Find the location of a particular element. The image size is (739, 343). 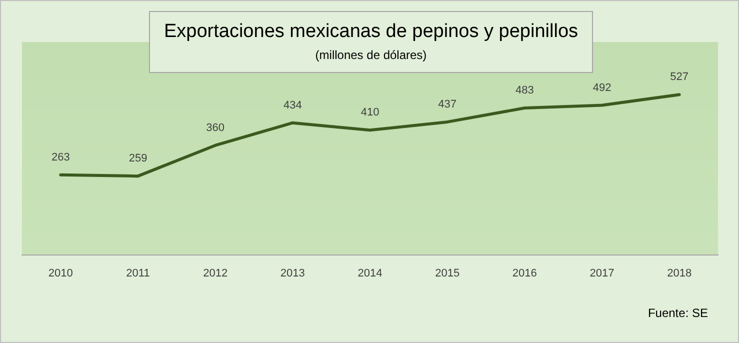

text: (millones de dólares) is located at coordinates (371, 55).